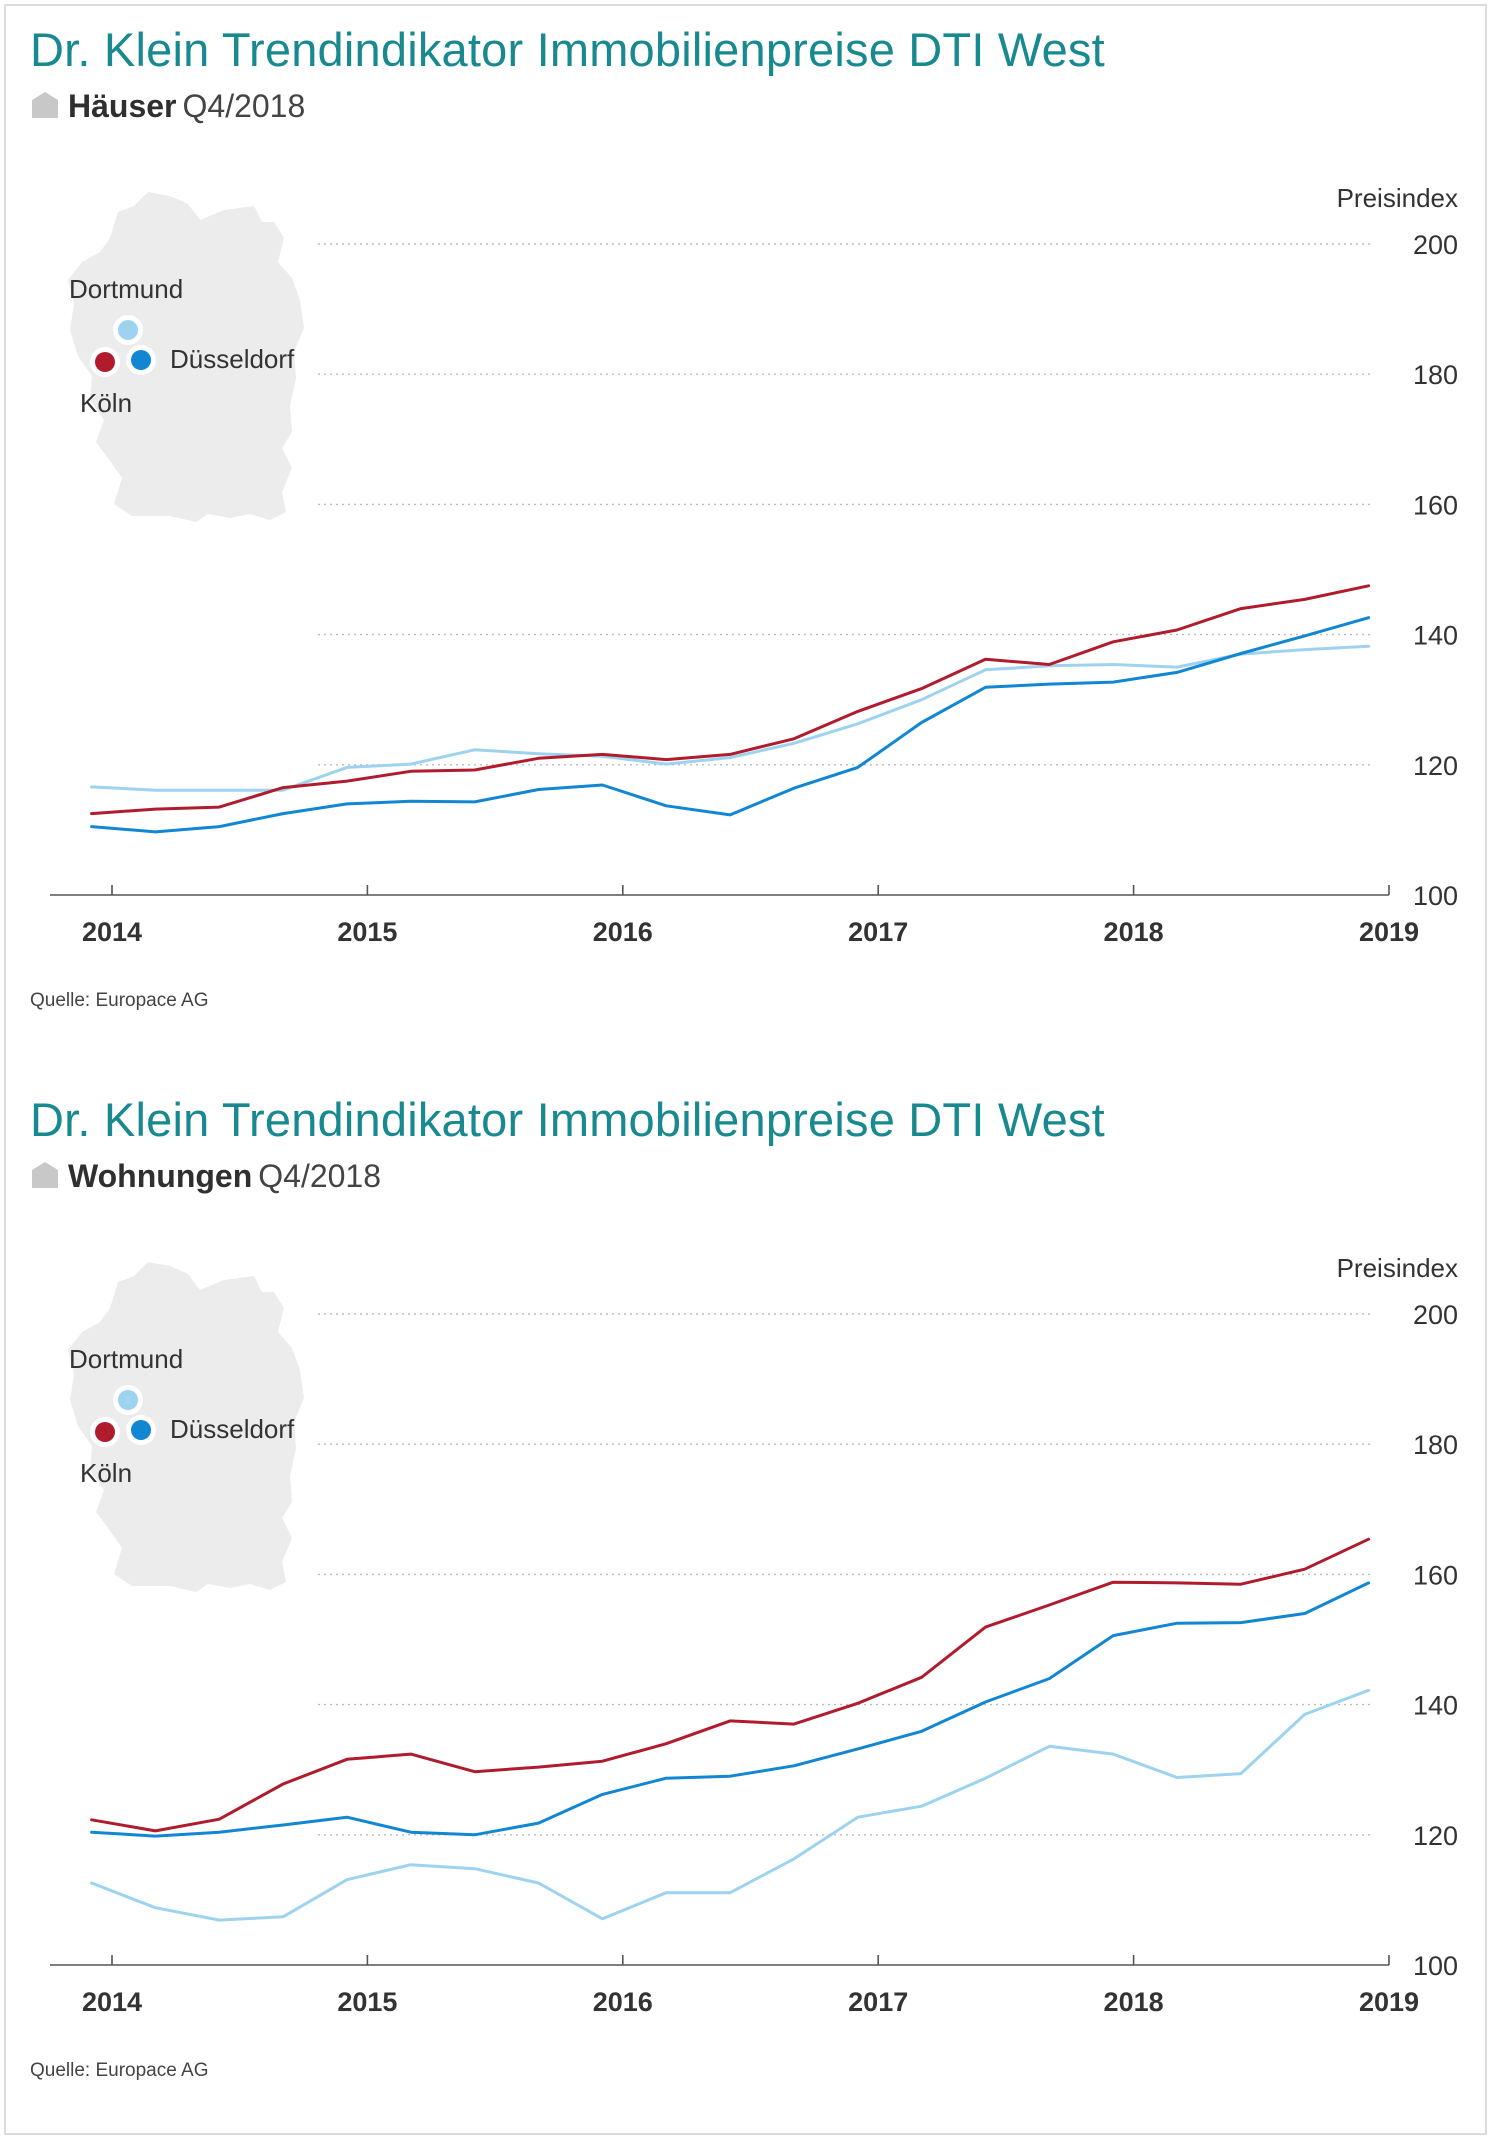  I want to click on chart-subtitle: Wohnungen Q4/2018, so click(205, 1176).